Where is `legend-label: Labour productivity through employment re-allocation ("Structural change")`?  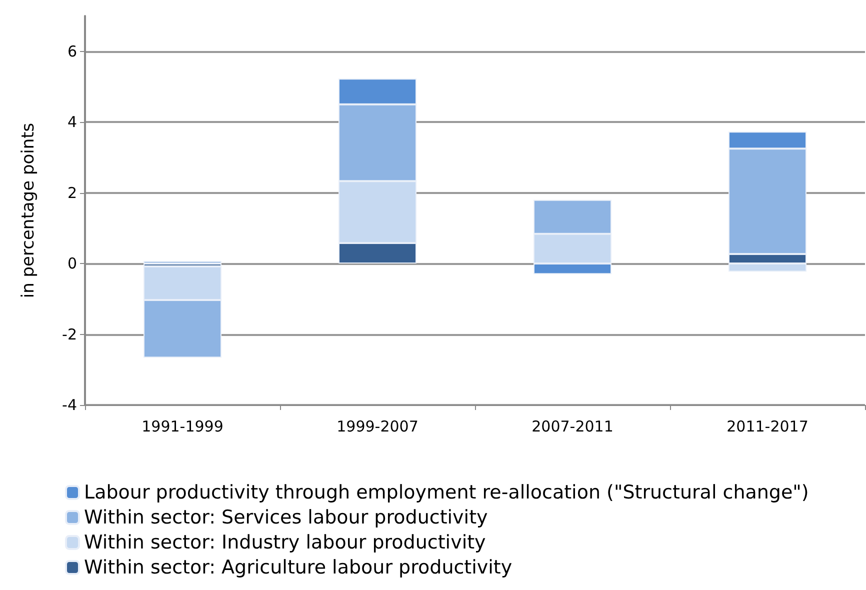 legend-label: Labour productivity through employment re-allocation ("Structural change") is located at coordinates (446, 493).